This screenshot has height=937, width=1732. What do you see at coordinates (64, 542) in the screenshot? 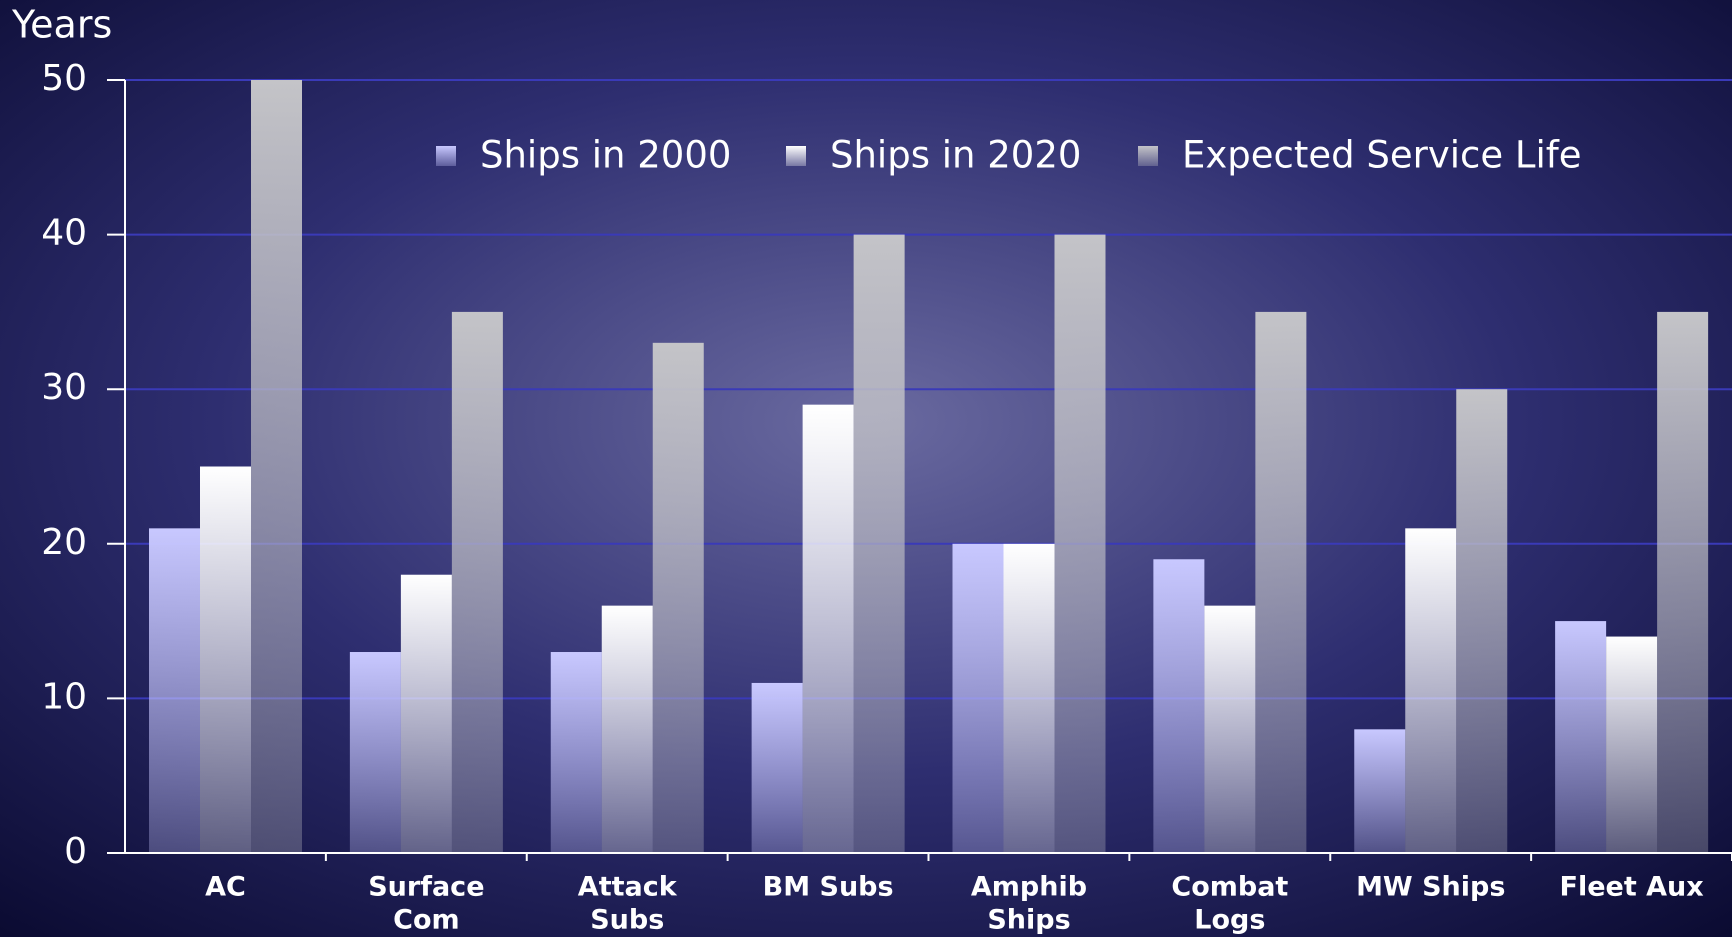
I see `y-tick-label: 20` at bounding box center [64, 542].